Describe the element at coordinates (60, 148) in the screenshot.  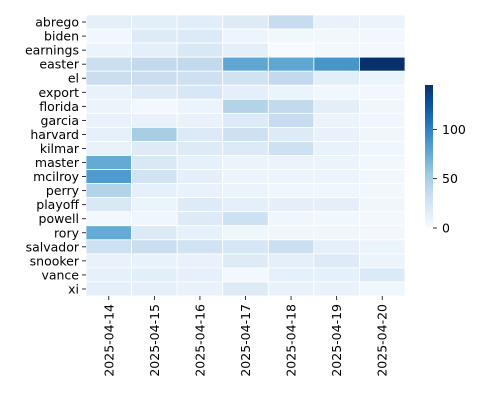
I see `y-tick-label-kilmar: kilmar` at that location.